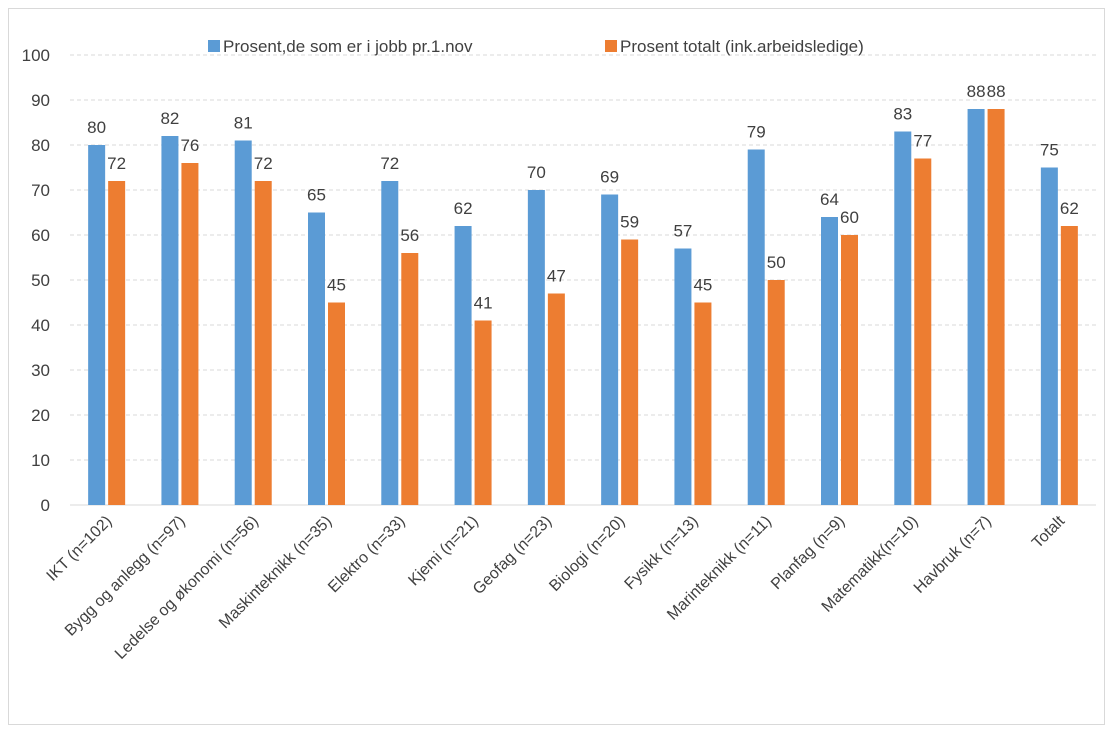  What do you see at coordinates (409, 235) in the screenshot?
I see `data-label: 56` at bounding box center [409, 235].